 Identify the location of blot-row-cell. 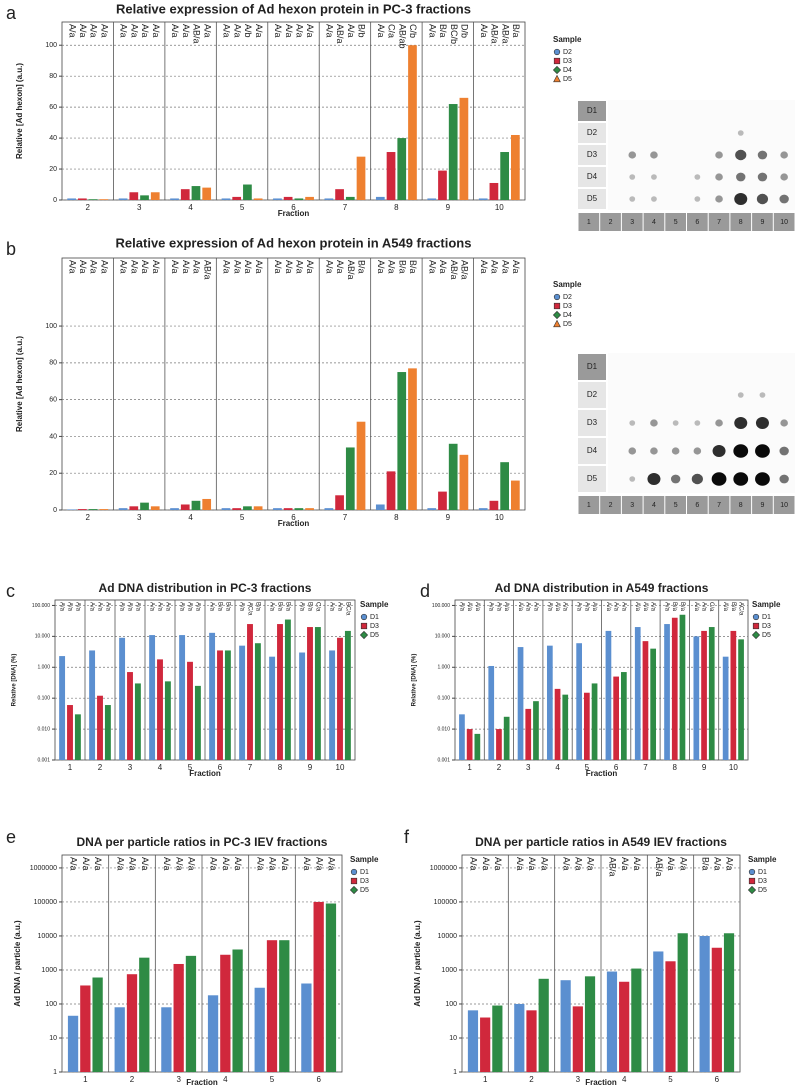
(592, 177).